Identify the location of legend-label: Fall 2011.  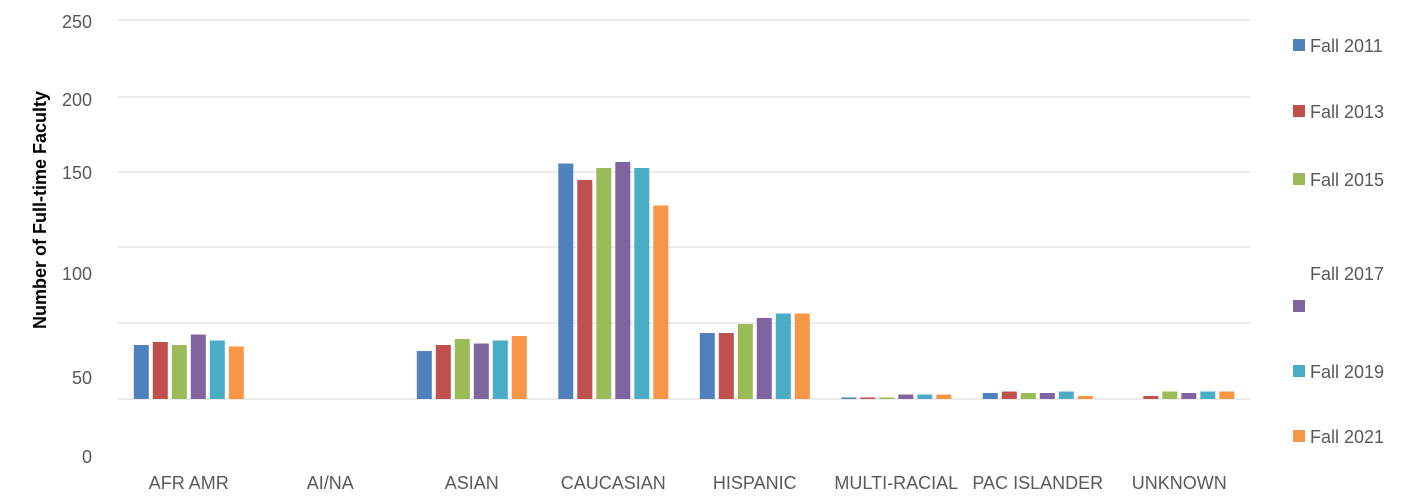
(1346, 46).